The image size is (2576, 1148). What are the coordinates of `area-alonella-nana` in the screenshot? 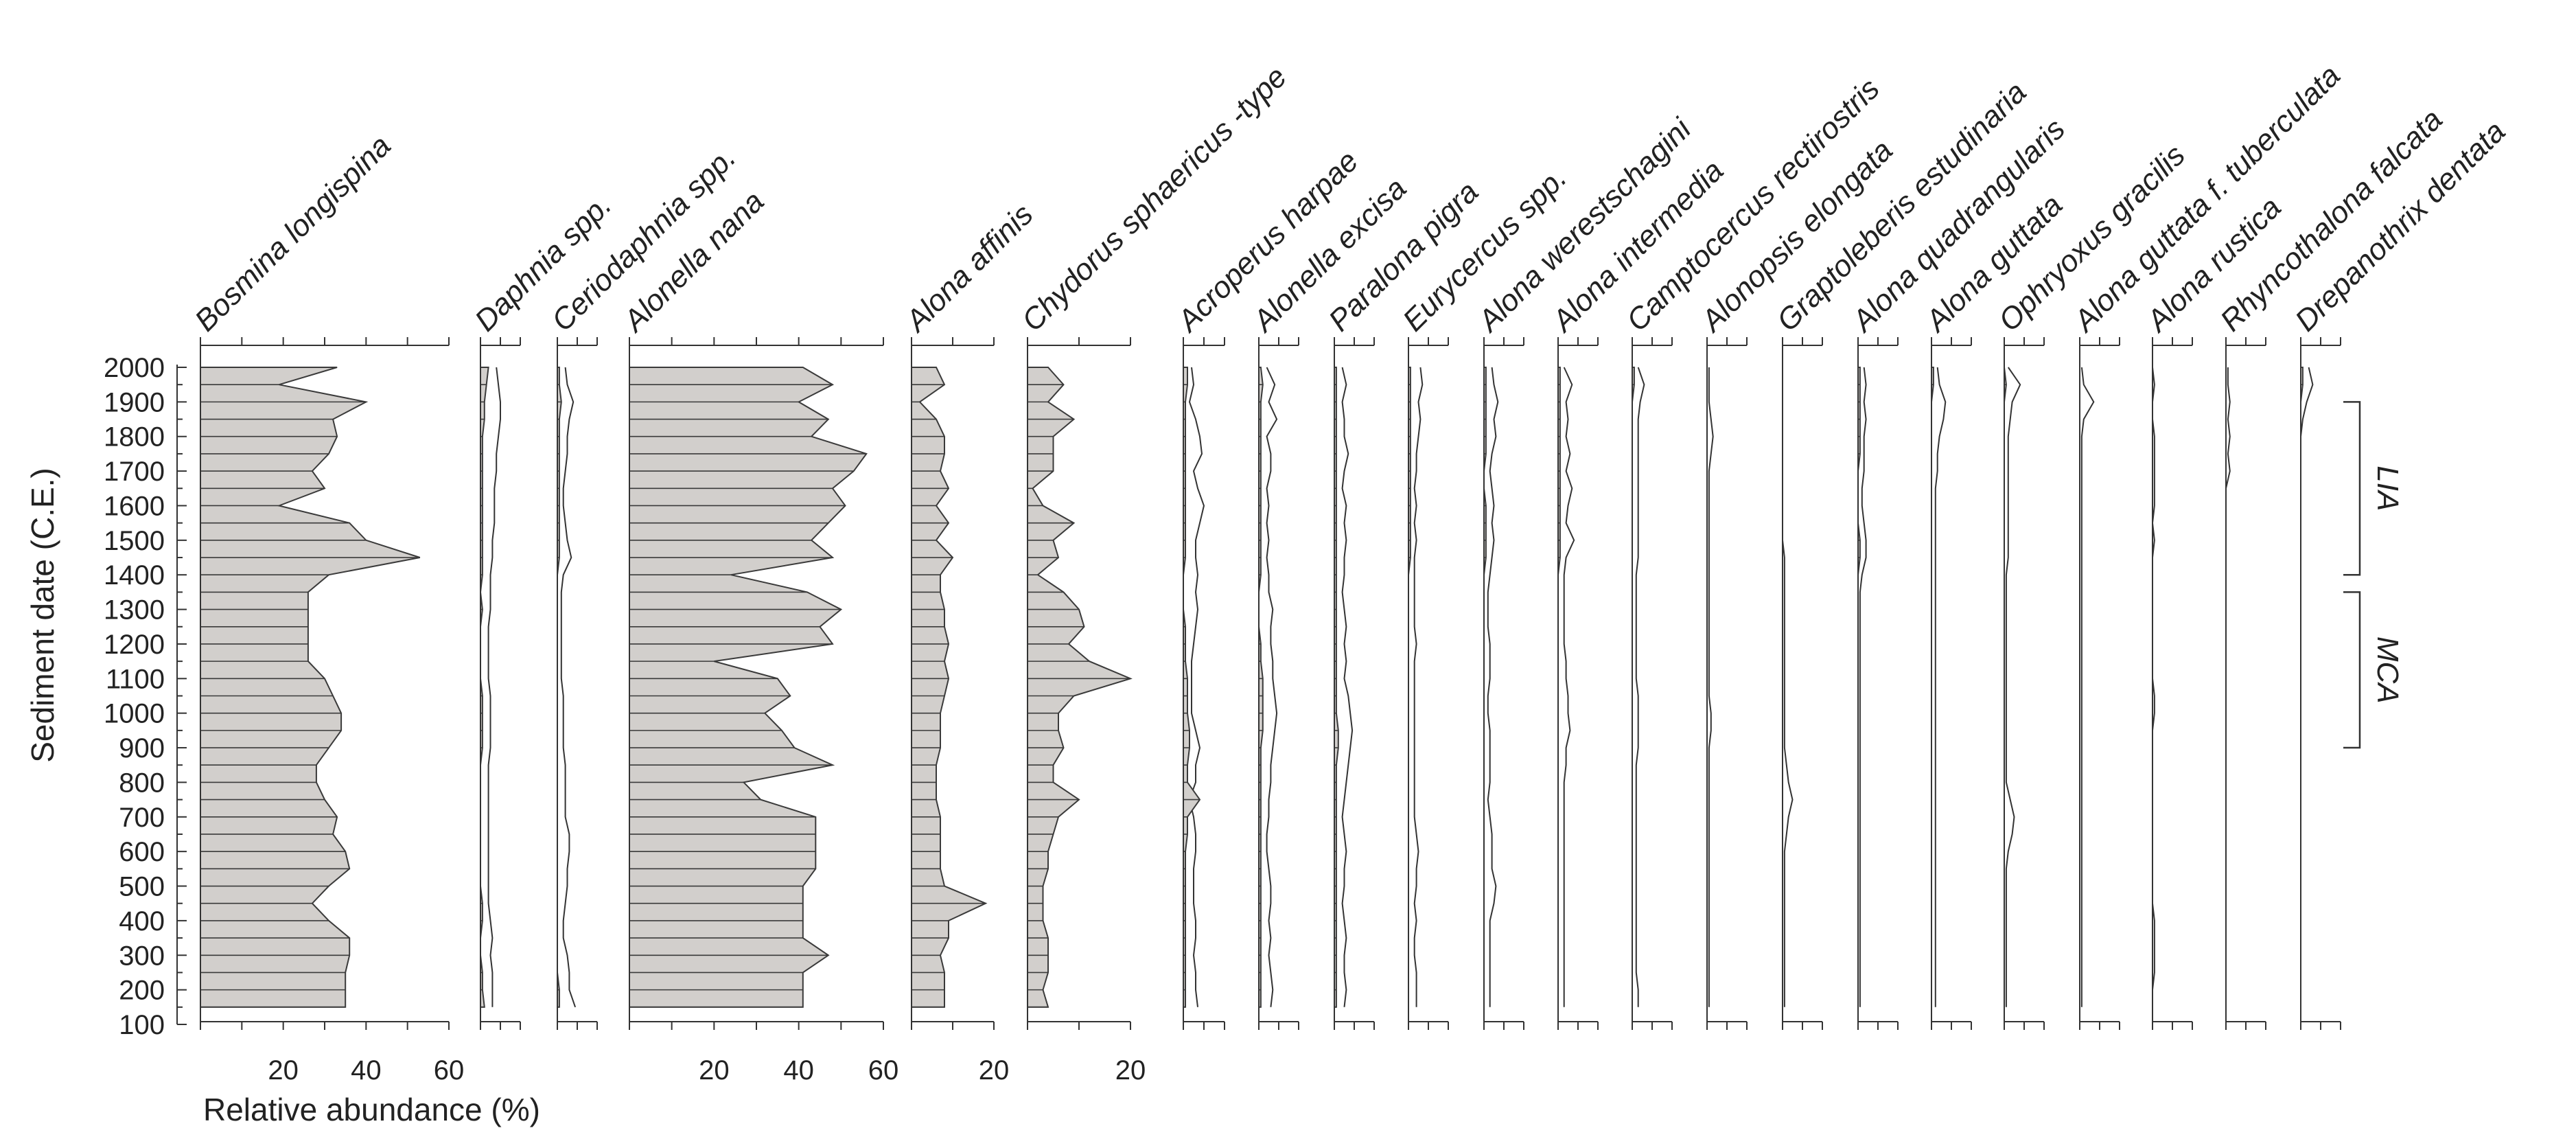 It's located at (748, 687).